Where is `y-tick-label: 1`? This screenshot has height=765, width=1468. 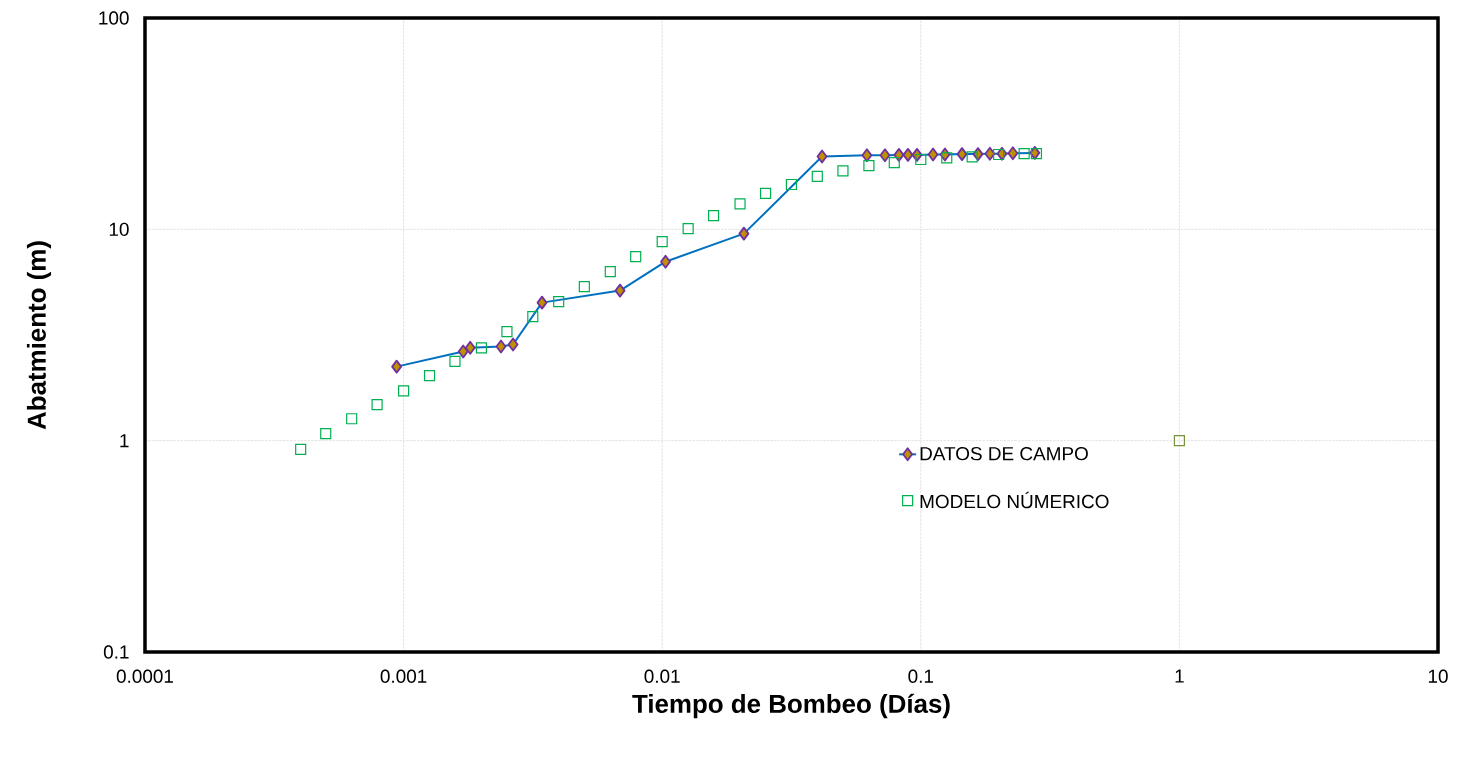 y-tick-label: 1 is located at coordinates (124, 441).